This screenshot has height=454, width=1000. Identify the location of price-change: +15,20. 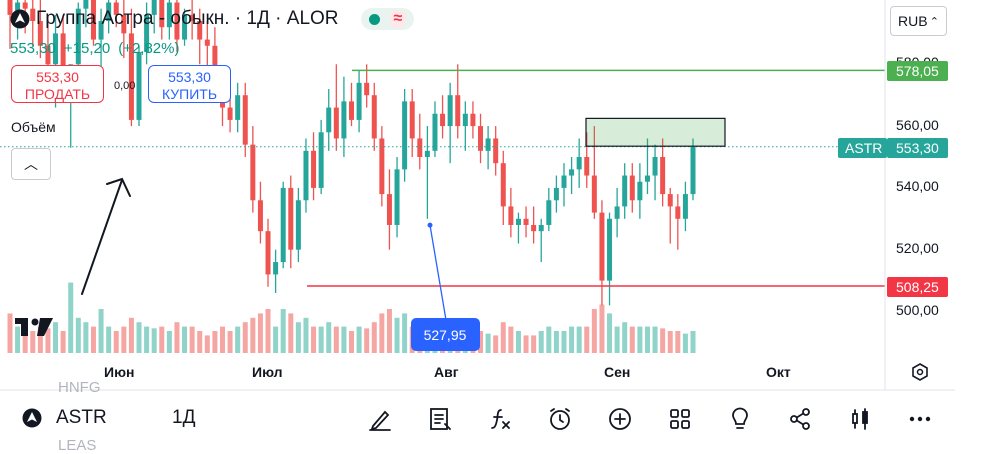
(87, 48).